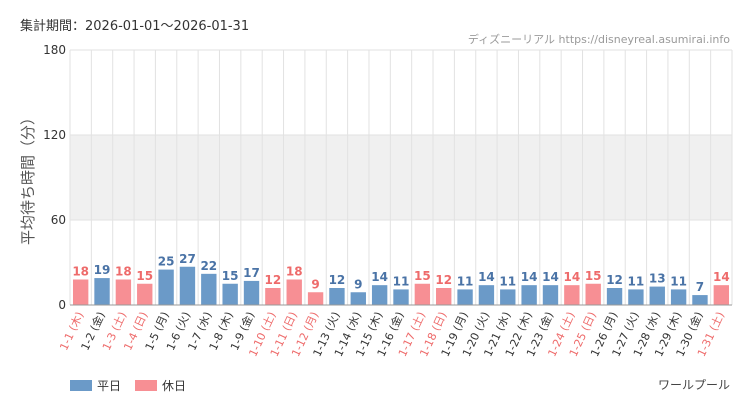  What do you see at coordinates (657, 279) in the screenshot?
I see `data-label: 13` at bounding box center [657, 279].